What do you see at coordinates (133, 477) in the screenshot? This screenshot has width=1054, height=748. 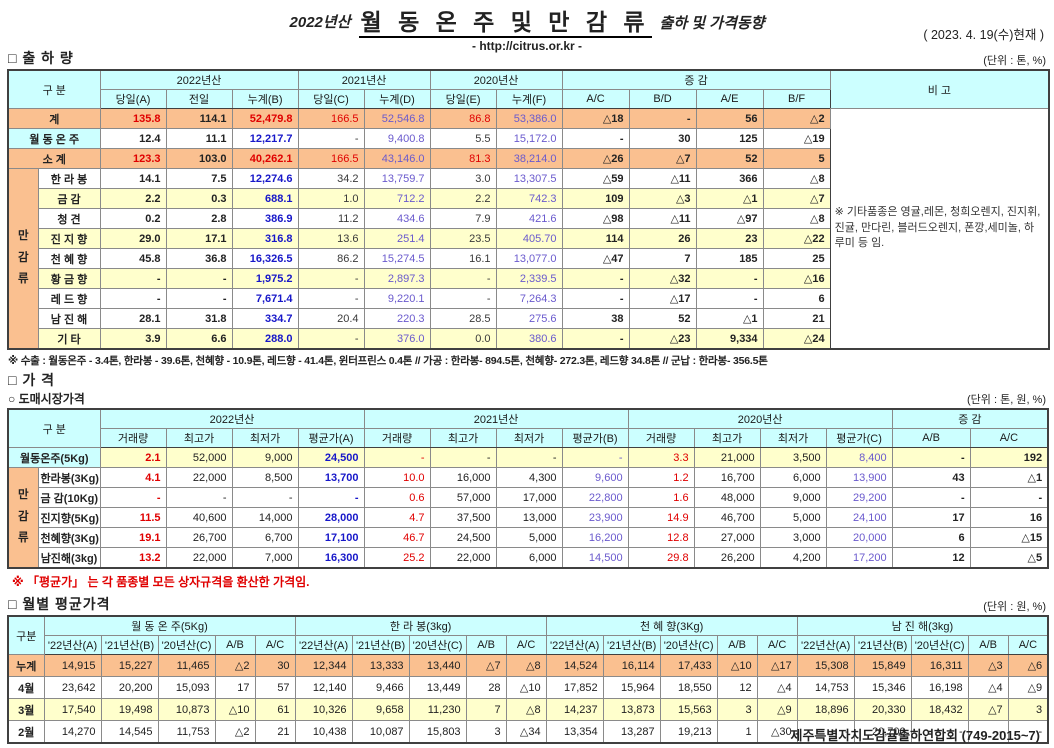 I see `price-cell: 4.1` at bounding box center [133, 477].